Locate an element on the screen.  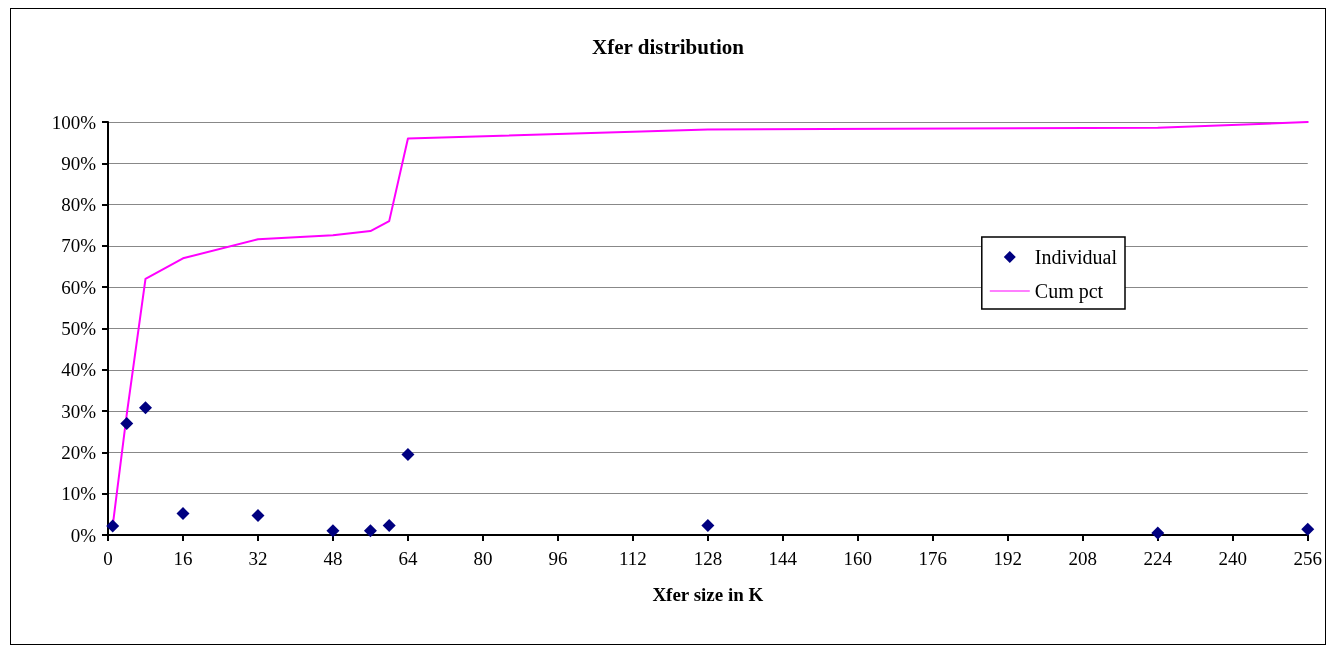
x-tick-label: 48 is located at coordinates (333, 558).